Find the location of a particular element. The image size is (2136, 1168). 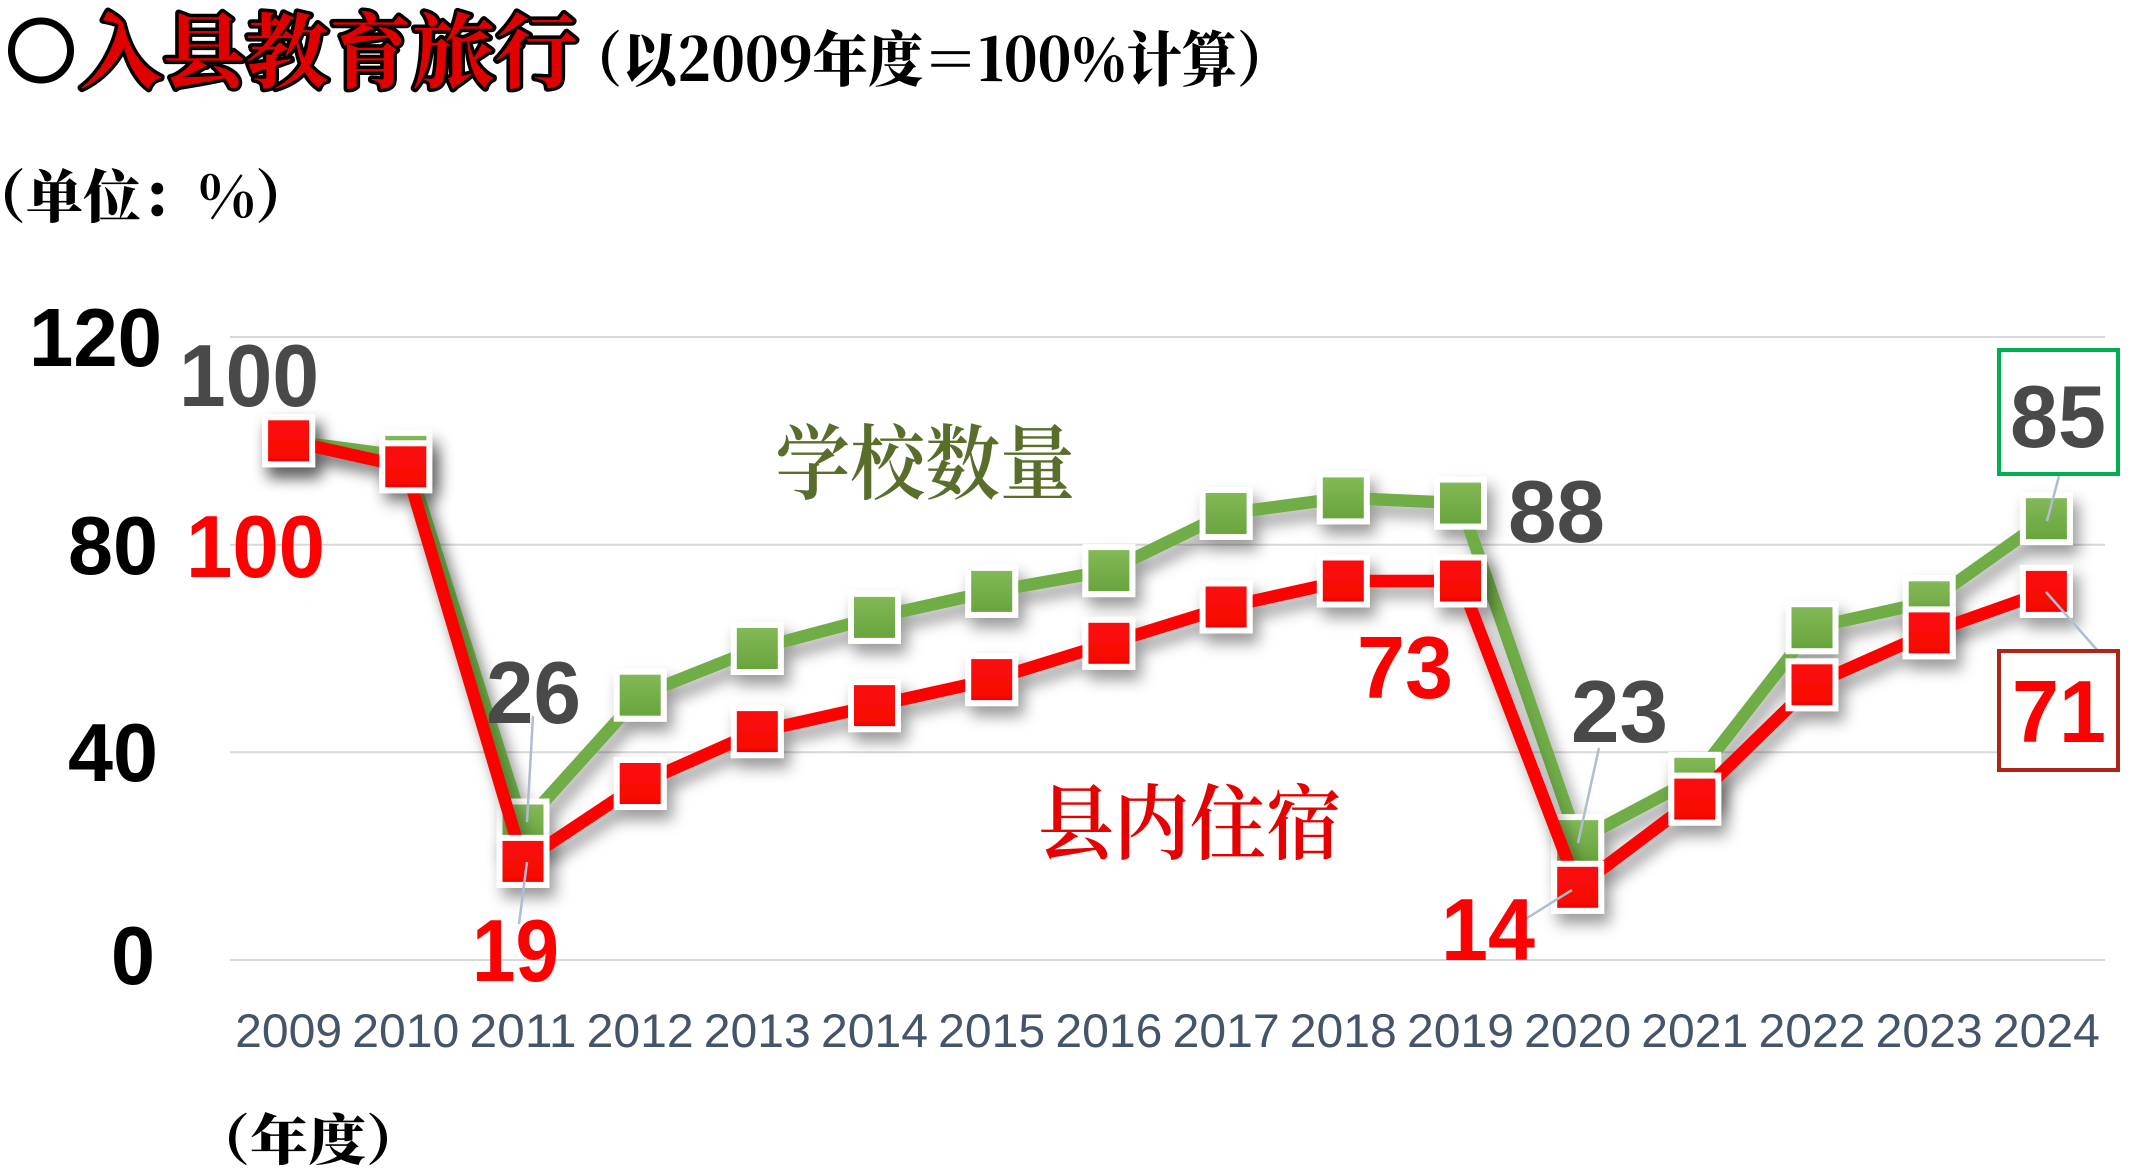

svg-text: 73 is located at coordinates (1405, 667).